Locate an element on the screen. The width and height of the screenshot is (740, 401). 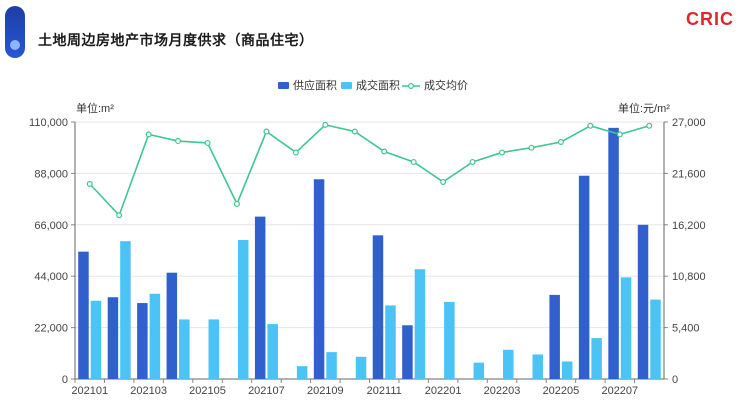
right-tick-label: 5,400 is located at coordinates (686, 329).